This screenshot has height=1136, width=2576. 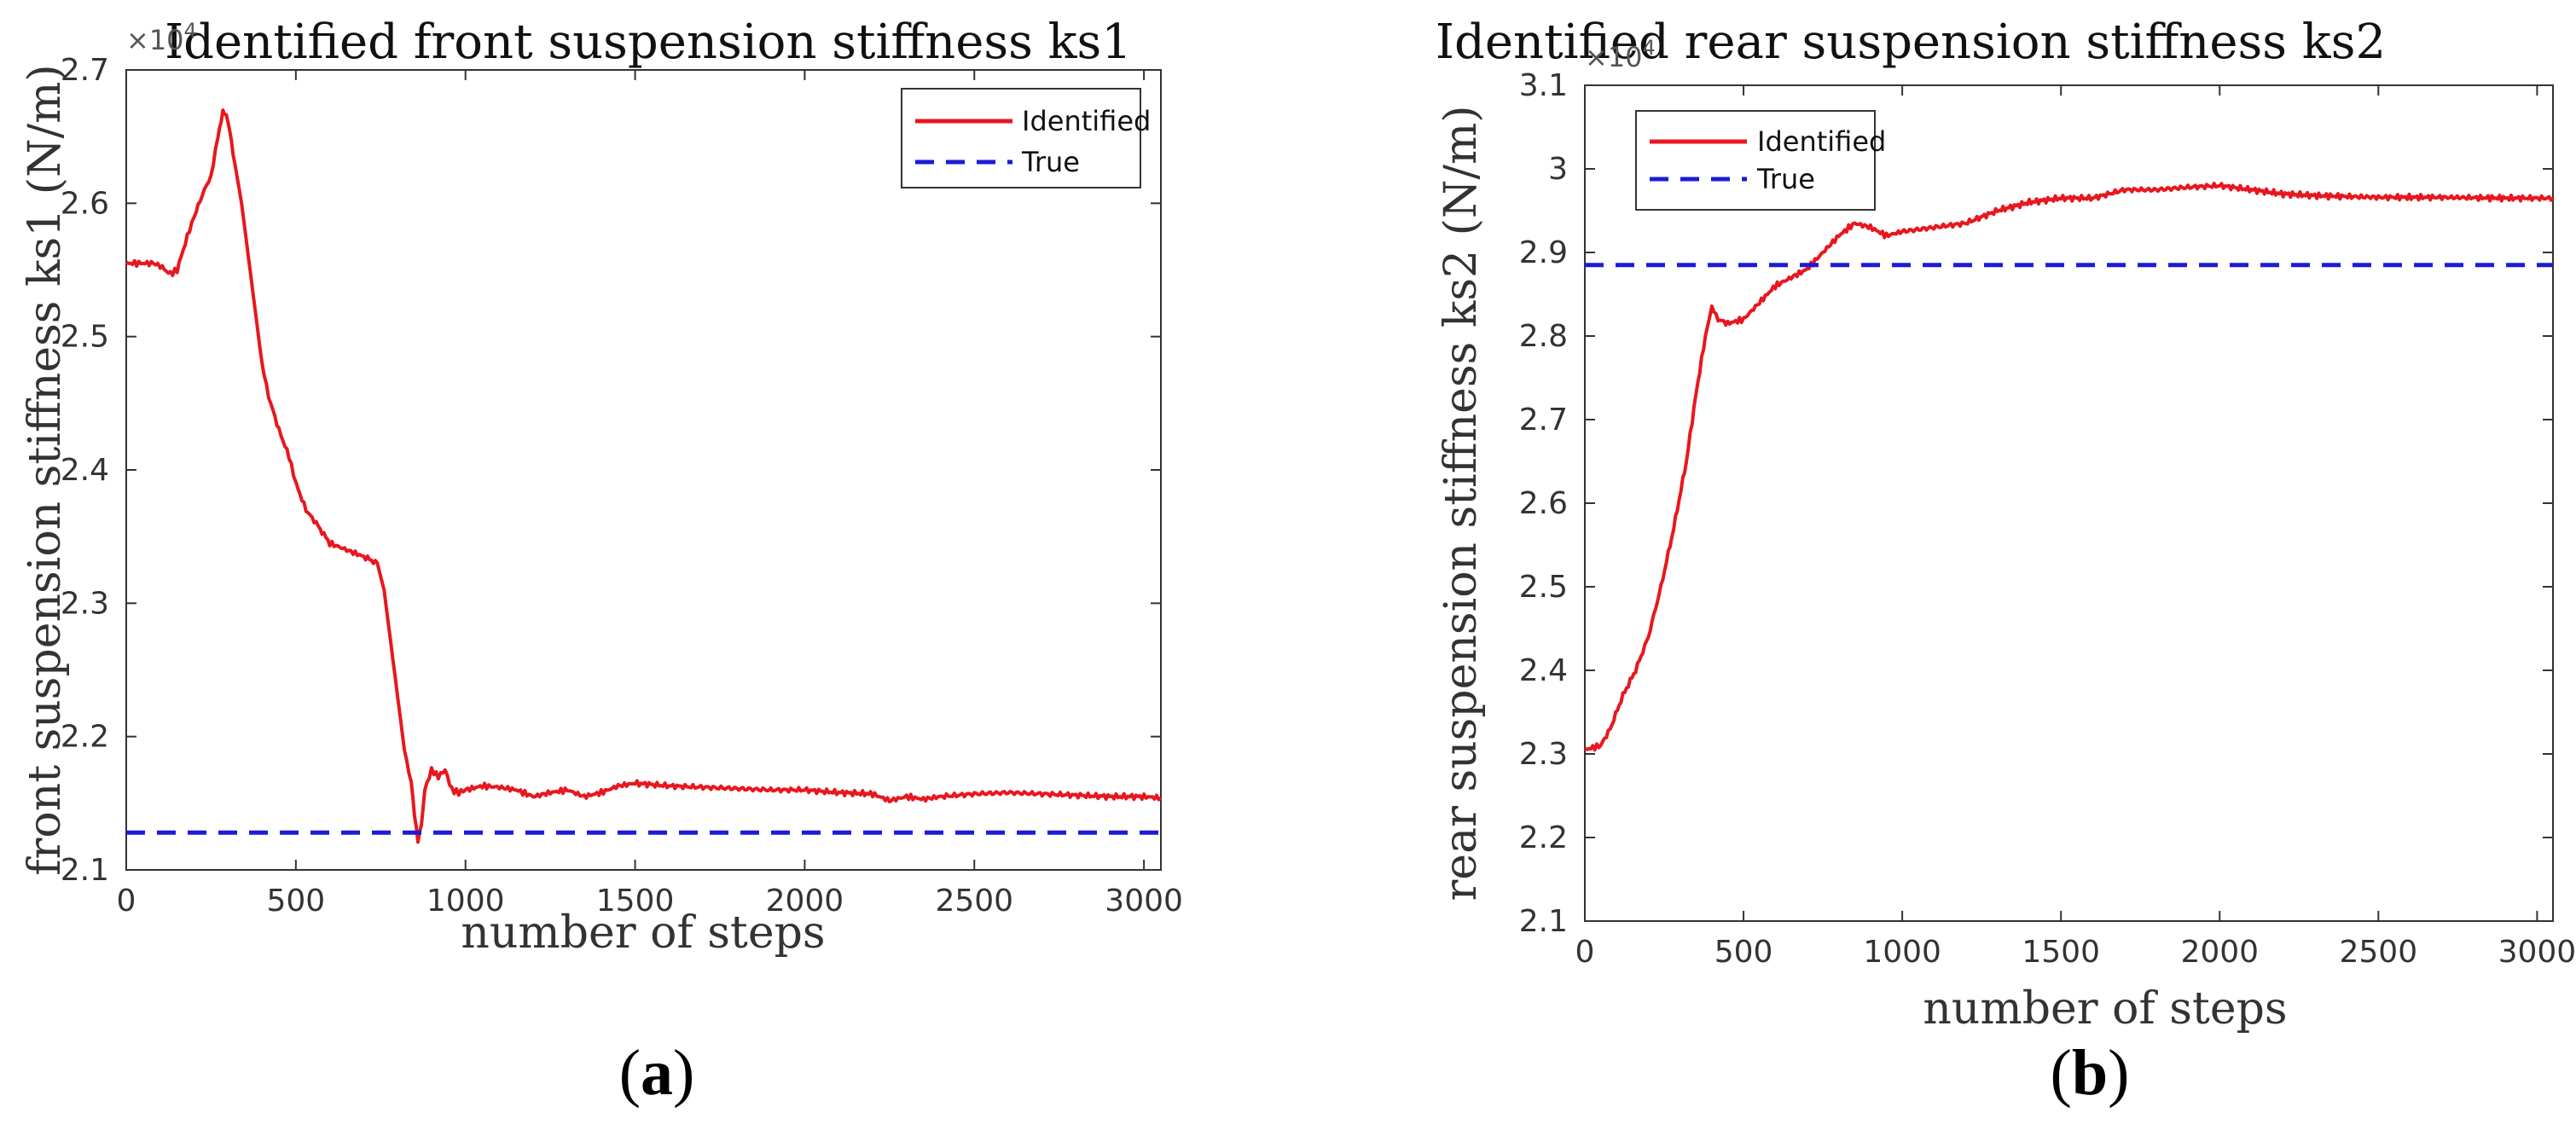 What do you see at coordinates (1785, 179) in the screenshot?
I see `chart-b-legend-true-label: True` at bounding box center [1785, 179].